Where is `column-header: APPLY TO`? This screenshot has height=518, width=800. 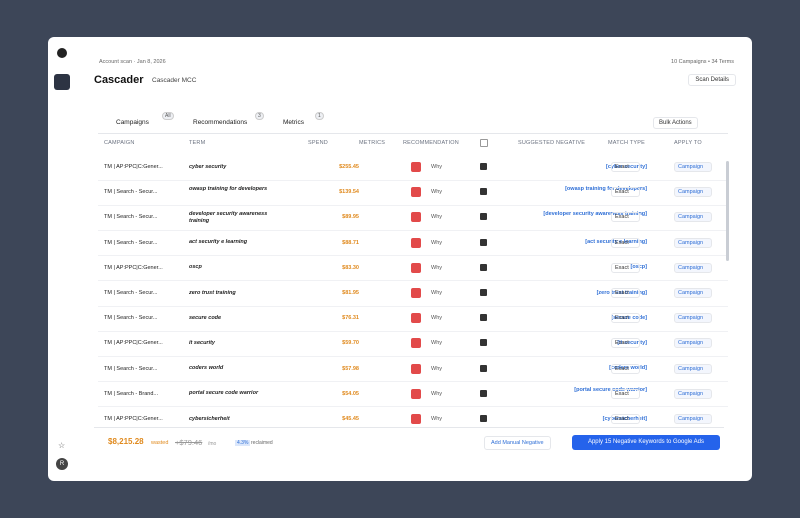
column-header: APPLY TO is located at coordinates (688, 143).